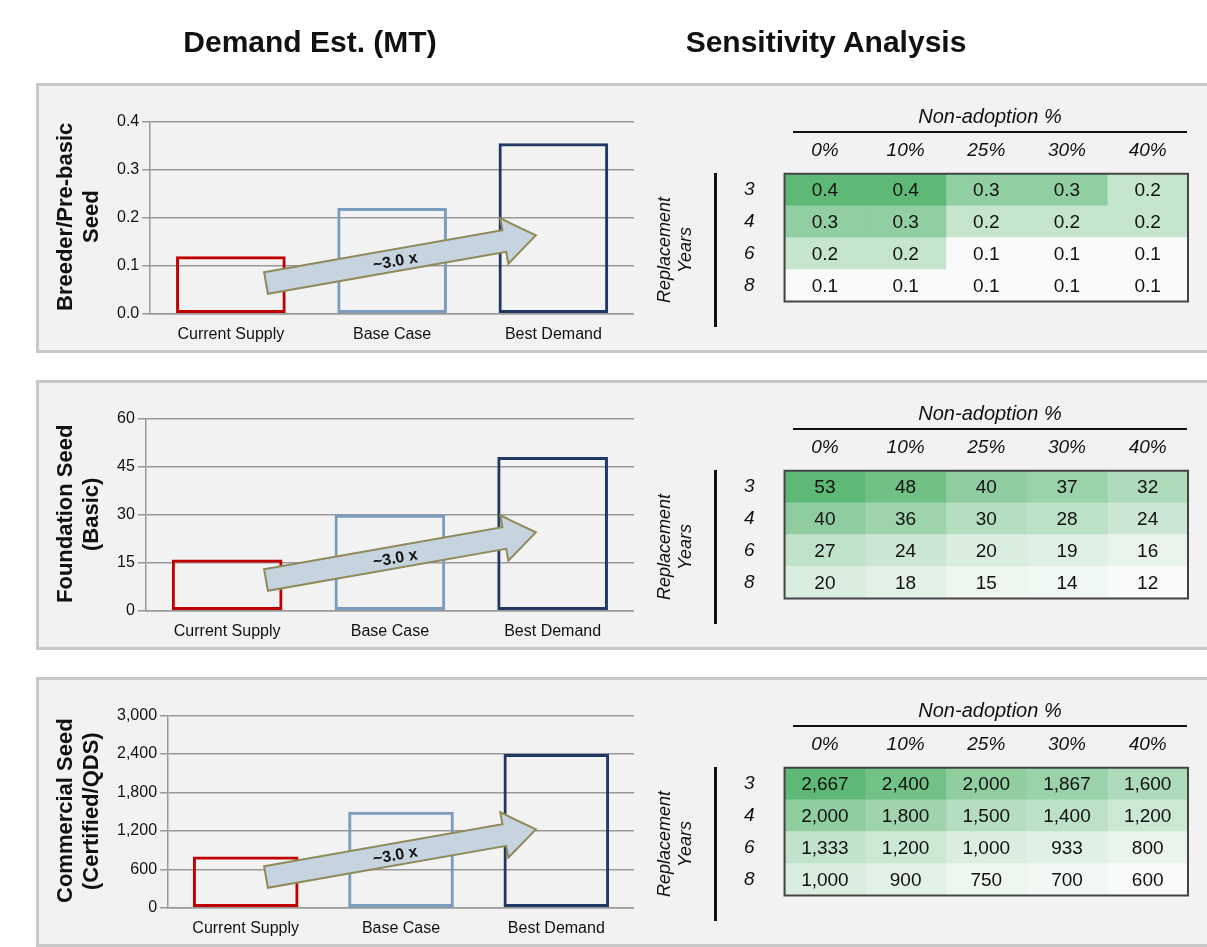 The width and height of the screenshot is (1207, 947). I want to click on y-tick-label: 3,000, so click(137, 715).